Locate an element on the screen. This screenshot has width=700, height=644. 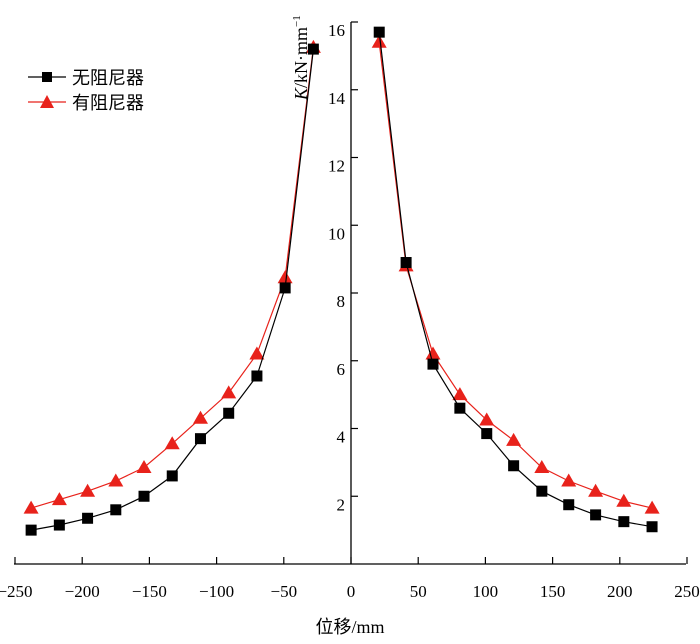
legend: 无阻尼器 有阻尼器 is located at coordinates (86, 91).